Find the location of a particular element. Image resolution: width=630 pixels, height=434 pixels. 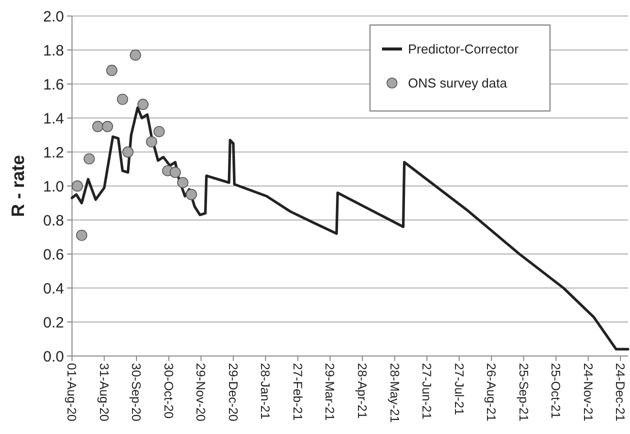

x-tick-label: 28-May-21 is located at coordinates (394, 393).